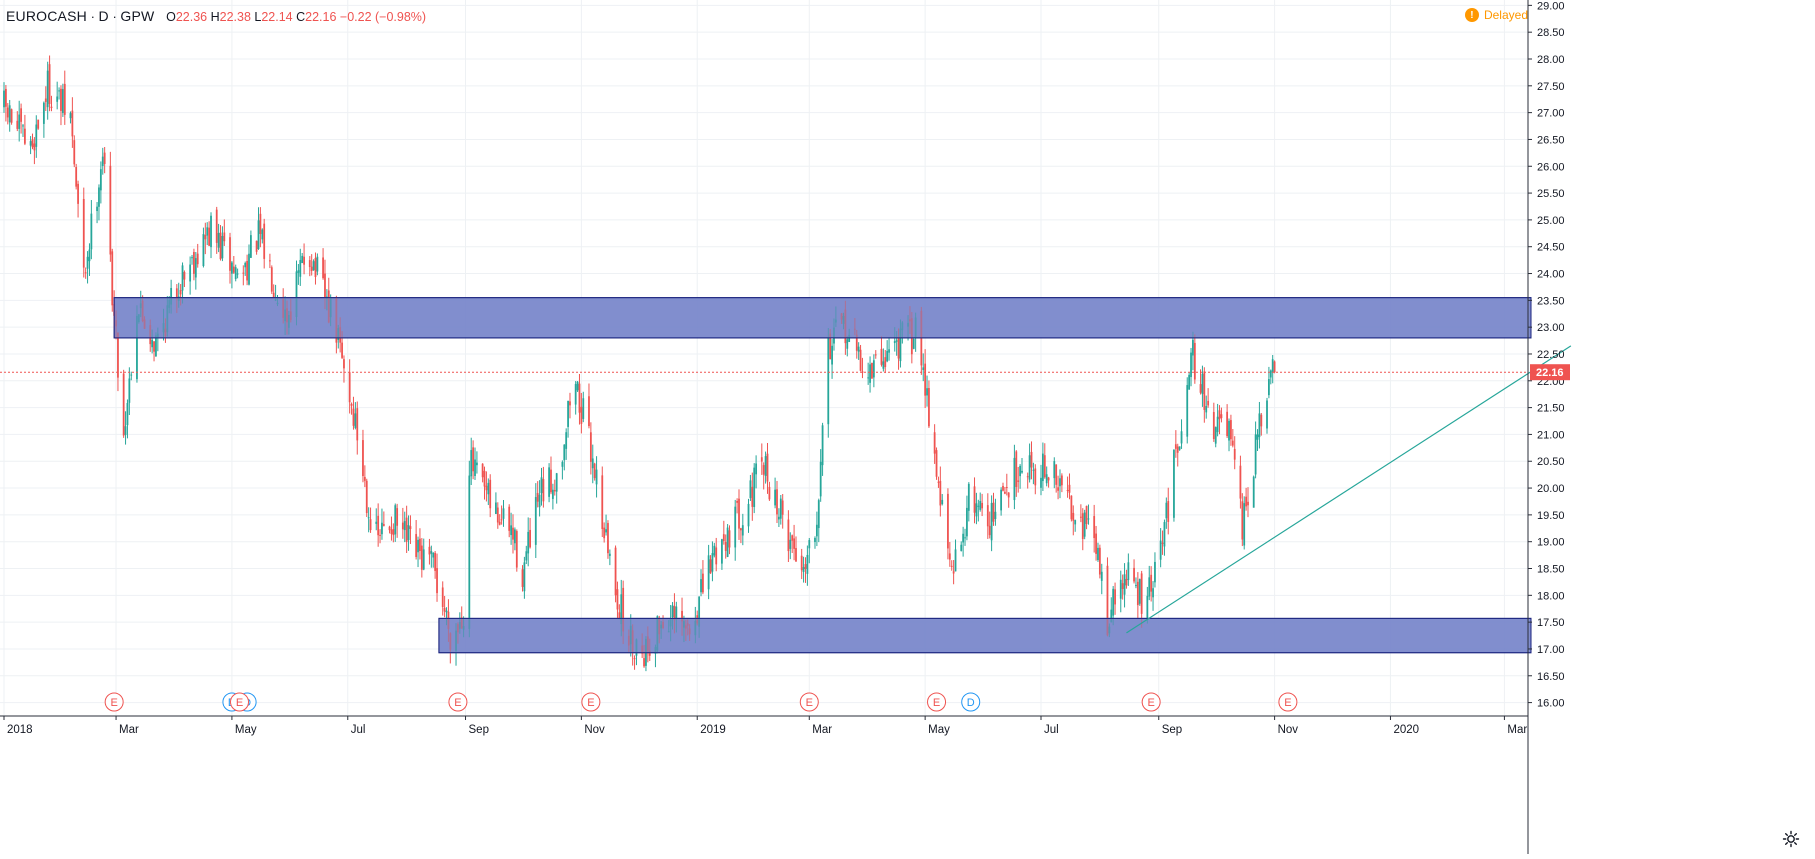 The image size is (1815, 859). What do you see at coordinates (103, 16) in the screenshot?
I see `interval-label: D` at bounding box center [103, 16].